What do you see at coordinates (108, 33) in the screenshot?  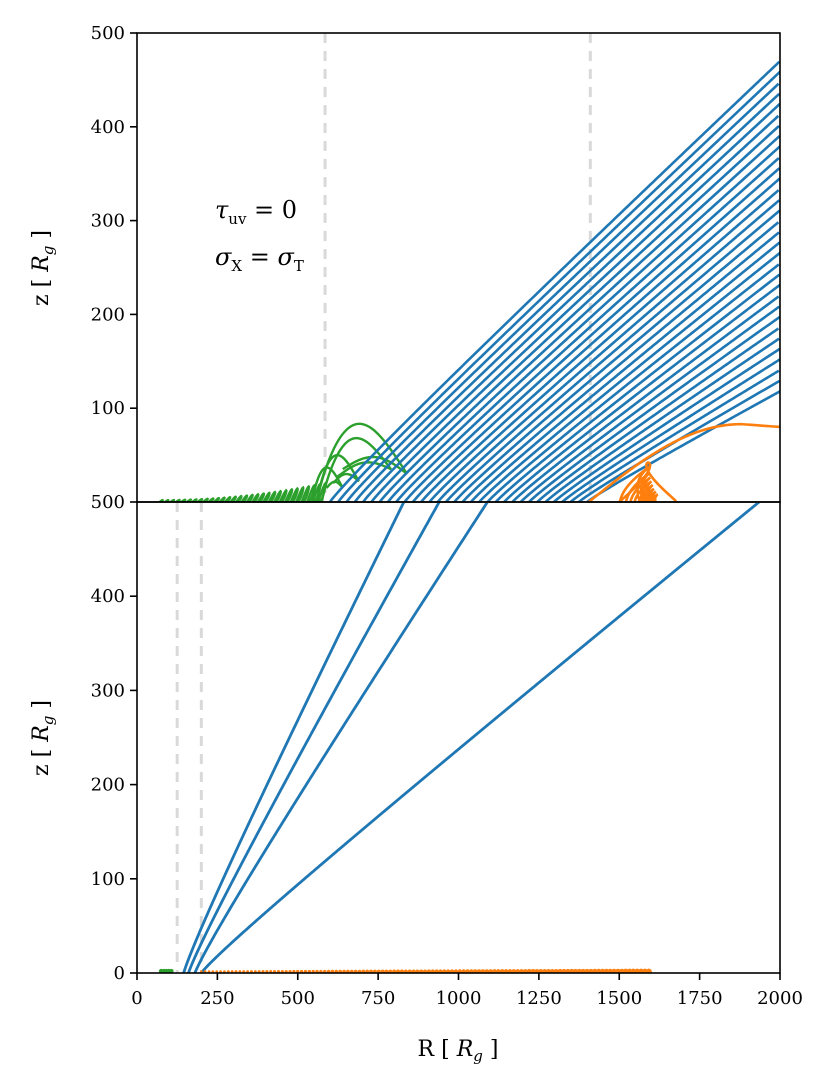 I see `top-y-tick-label: 500` at bounding box center [108, 33].